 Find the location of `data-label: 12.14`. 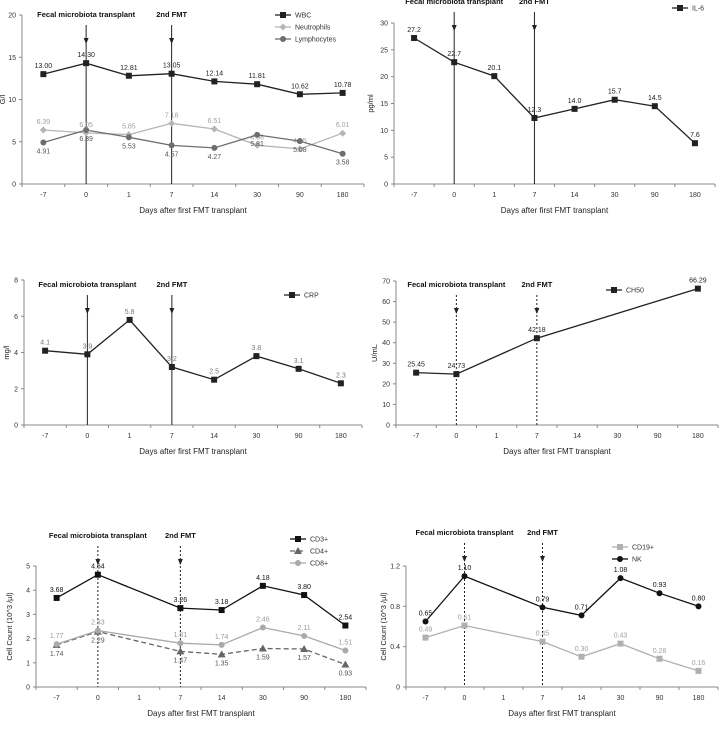

data-label: 12.14 is located at coordinates (215, 73).